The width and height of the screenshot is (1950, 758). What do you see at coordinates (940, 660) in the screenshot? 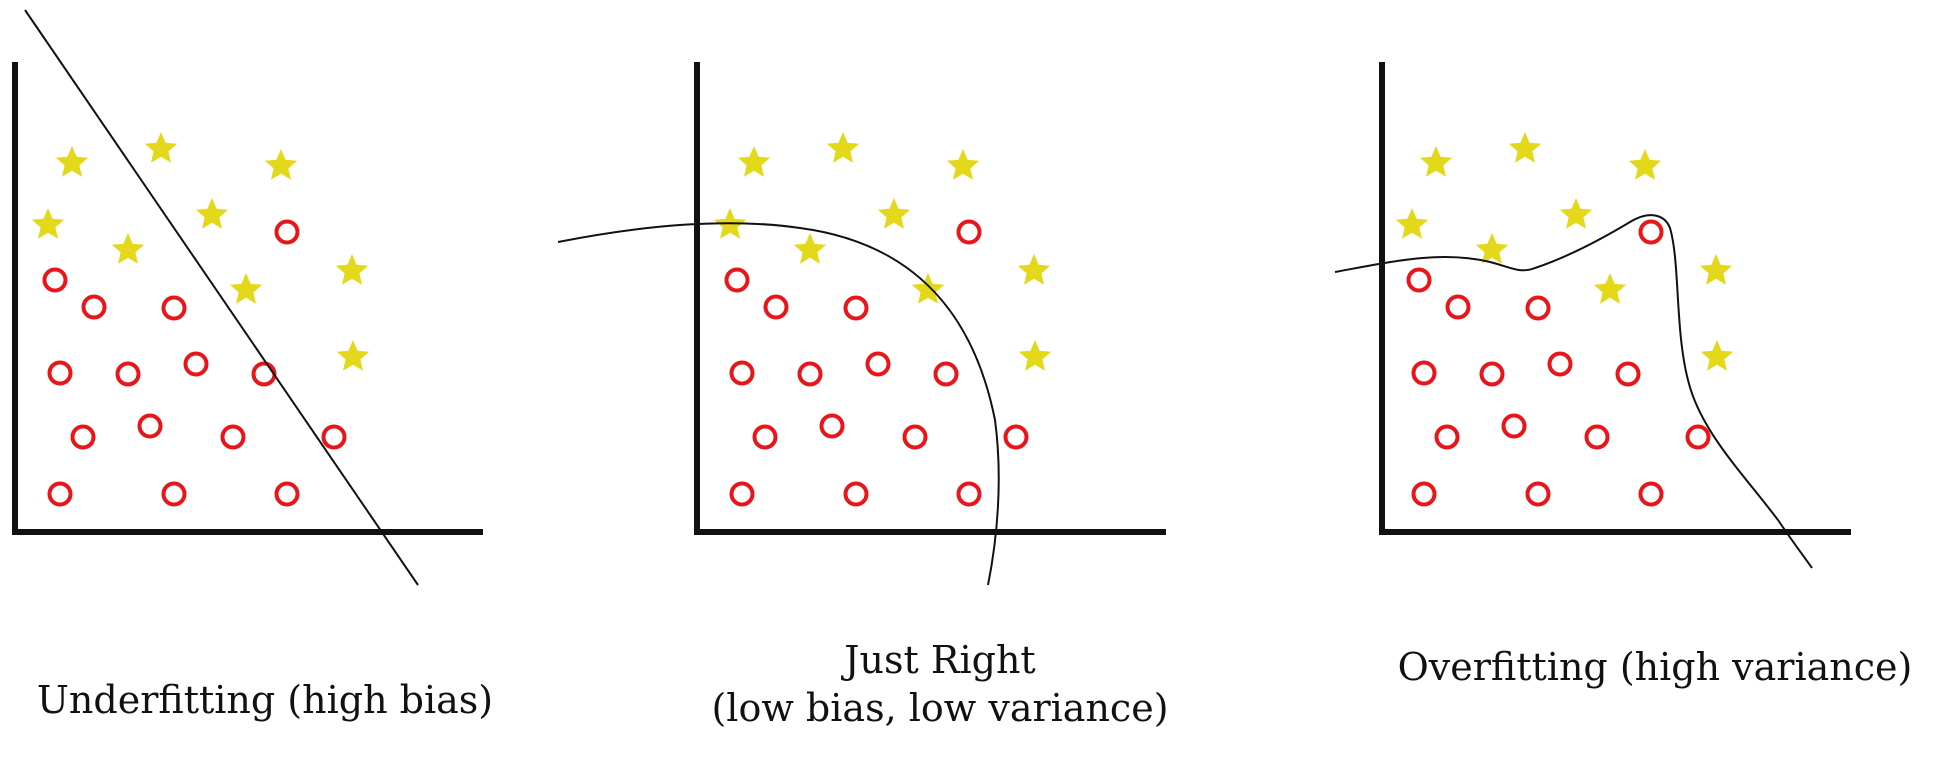
I see `caption-line: Just Right` at bounding box center [940, 660].